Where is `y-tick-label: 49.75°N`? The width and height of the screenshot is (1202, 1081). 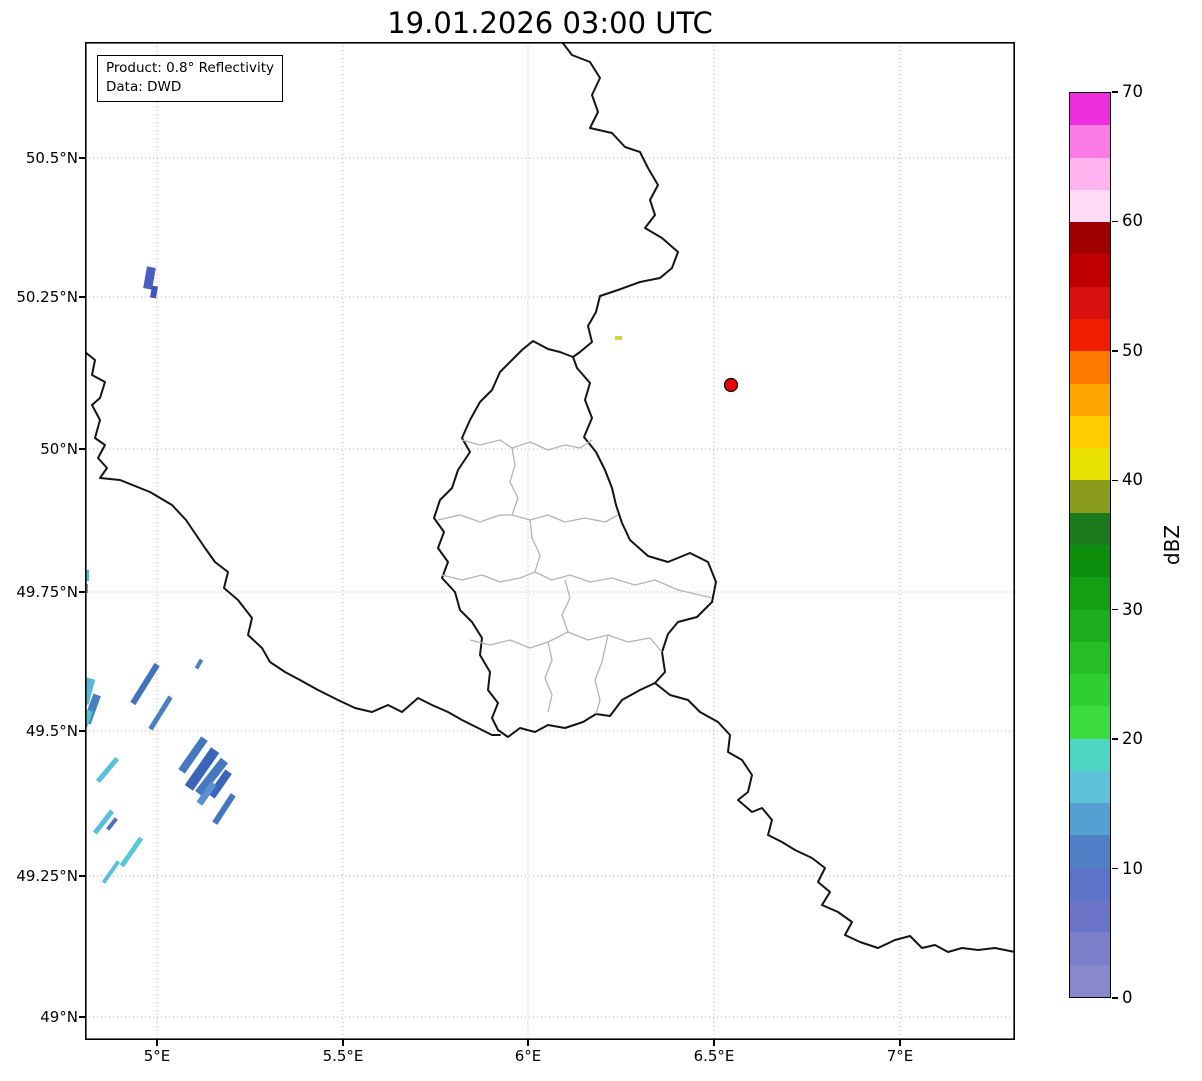 y-tick-label: 49.75°N is located at coordinates (47, 591).